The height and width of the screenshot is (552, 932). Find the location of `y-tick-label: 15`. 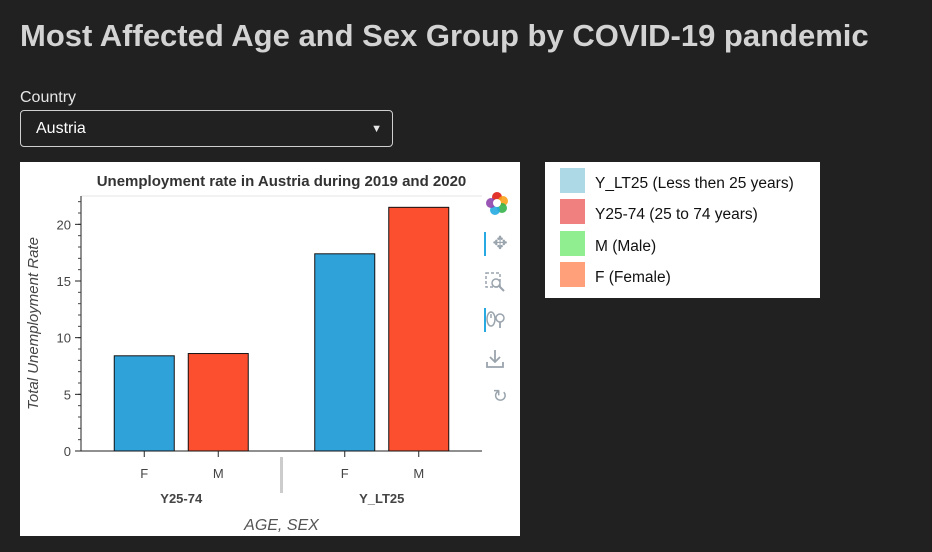

y-tick-label: 15 is located at coordinates (64, 281).